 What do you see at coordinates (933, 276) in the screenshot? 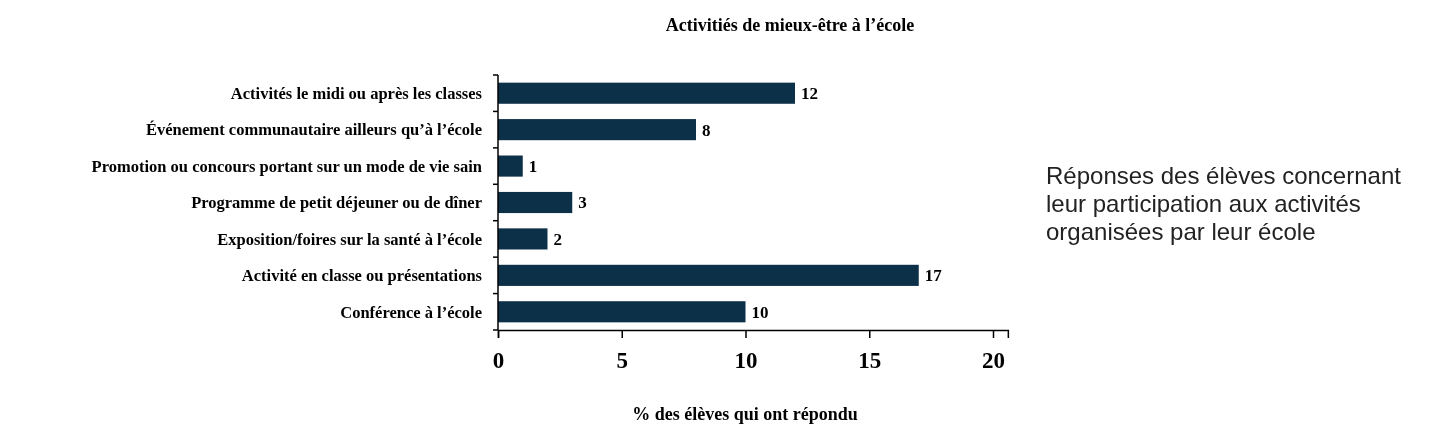
I see `data-label: 17` at bounding box center [933, 276].